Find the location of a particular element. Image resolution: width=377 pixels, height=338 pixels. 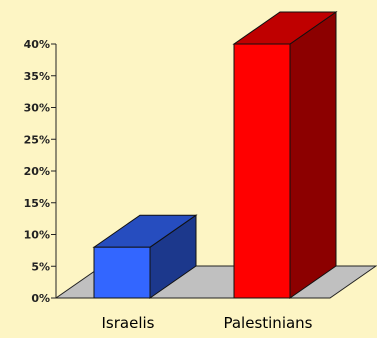

y-tick-label: 5% is located at coordinates (40, 266).